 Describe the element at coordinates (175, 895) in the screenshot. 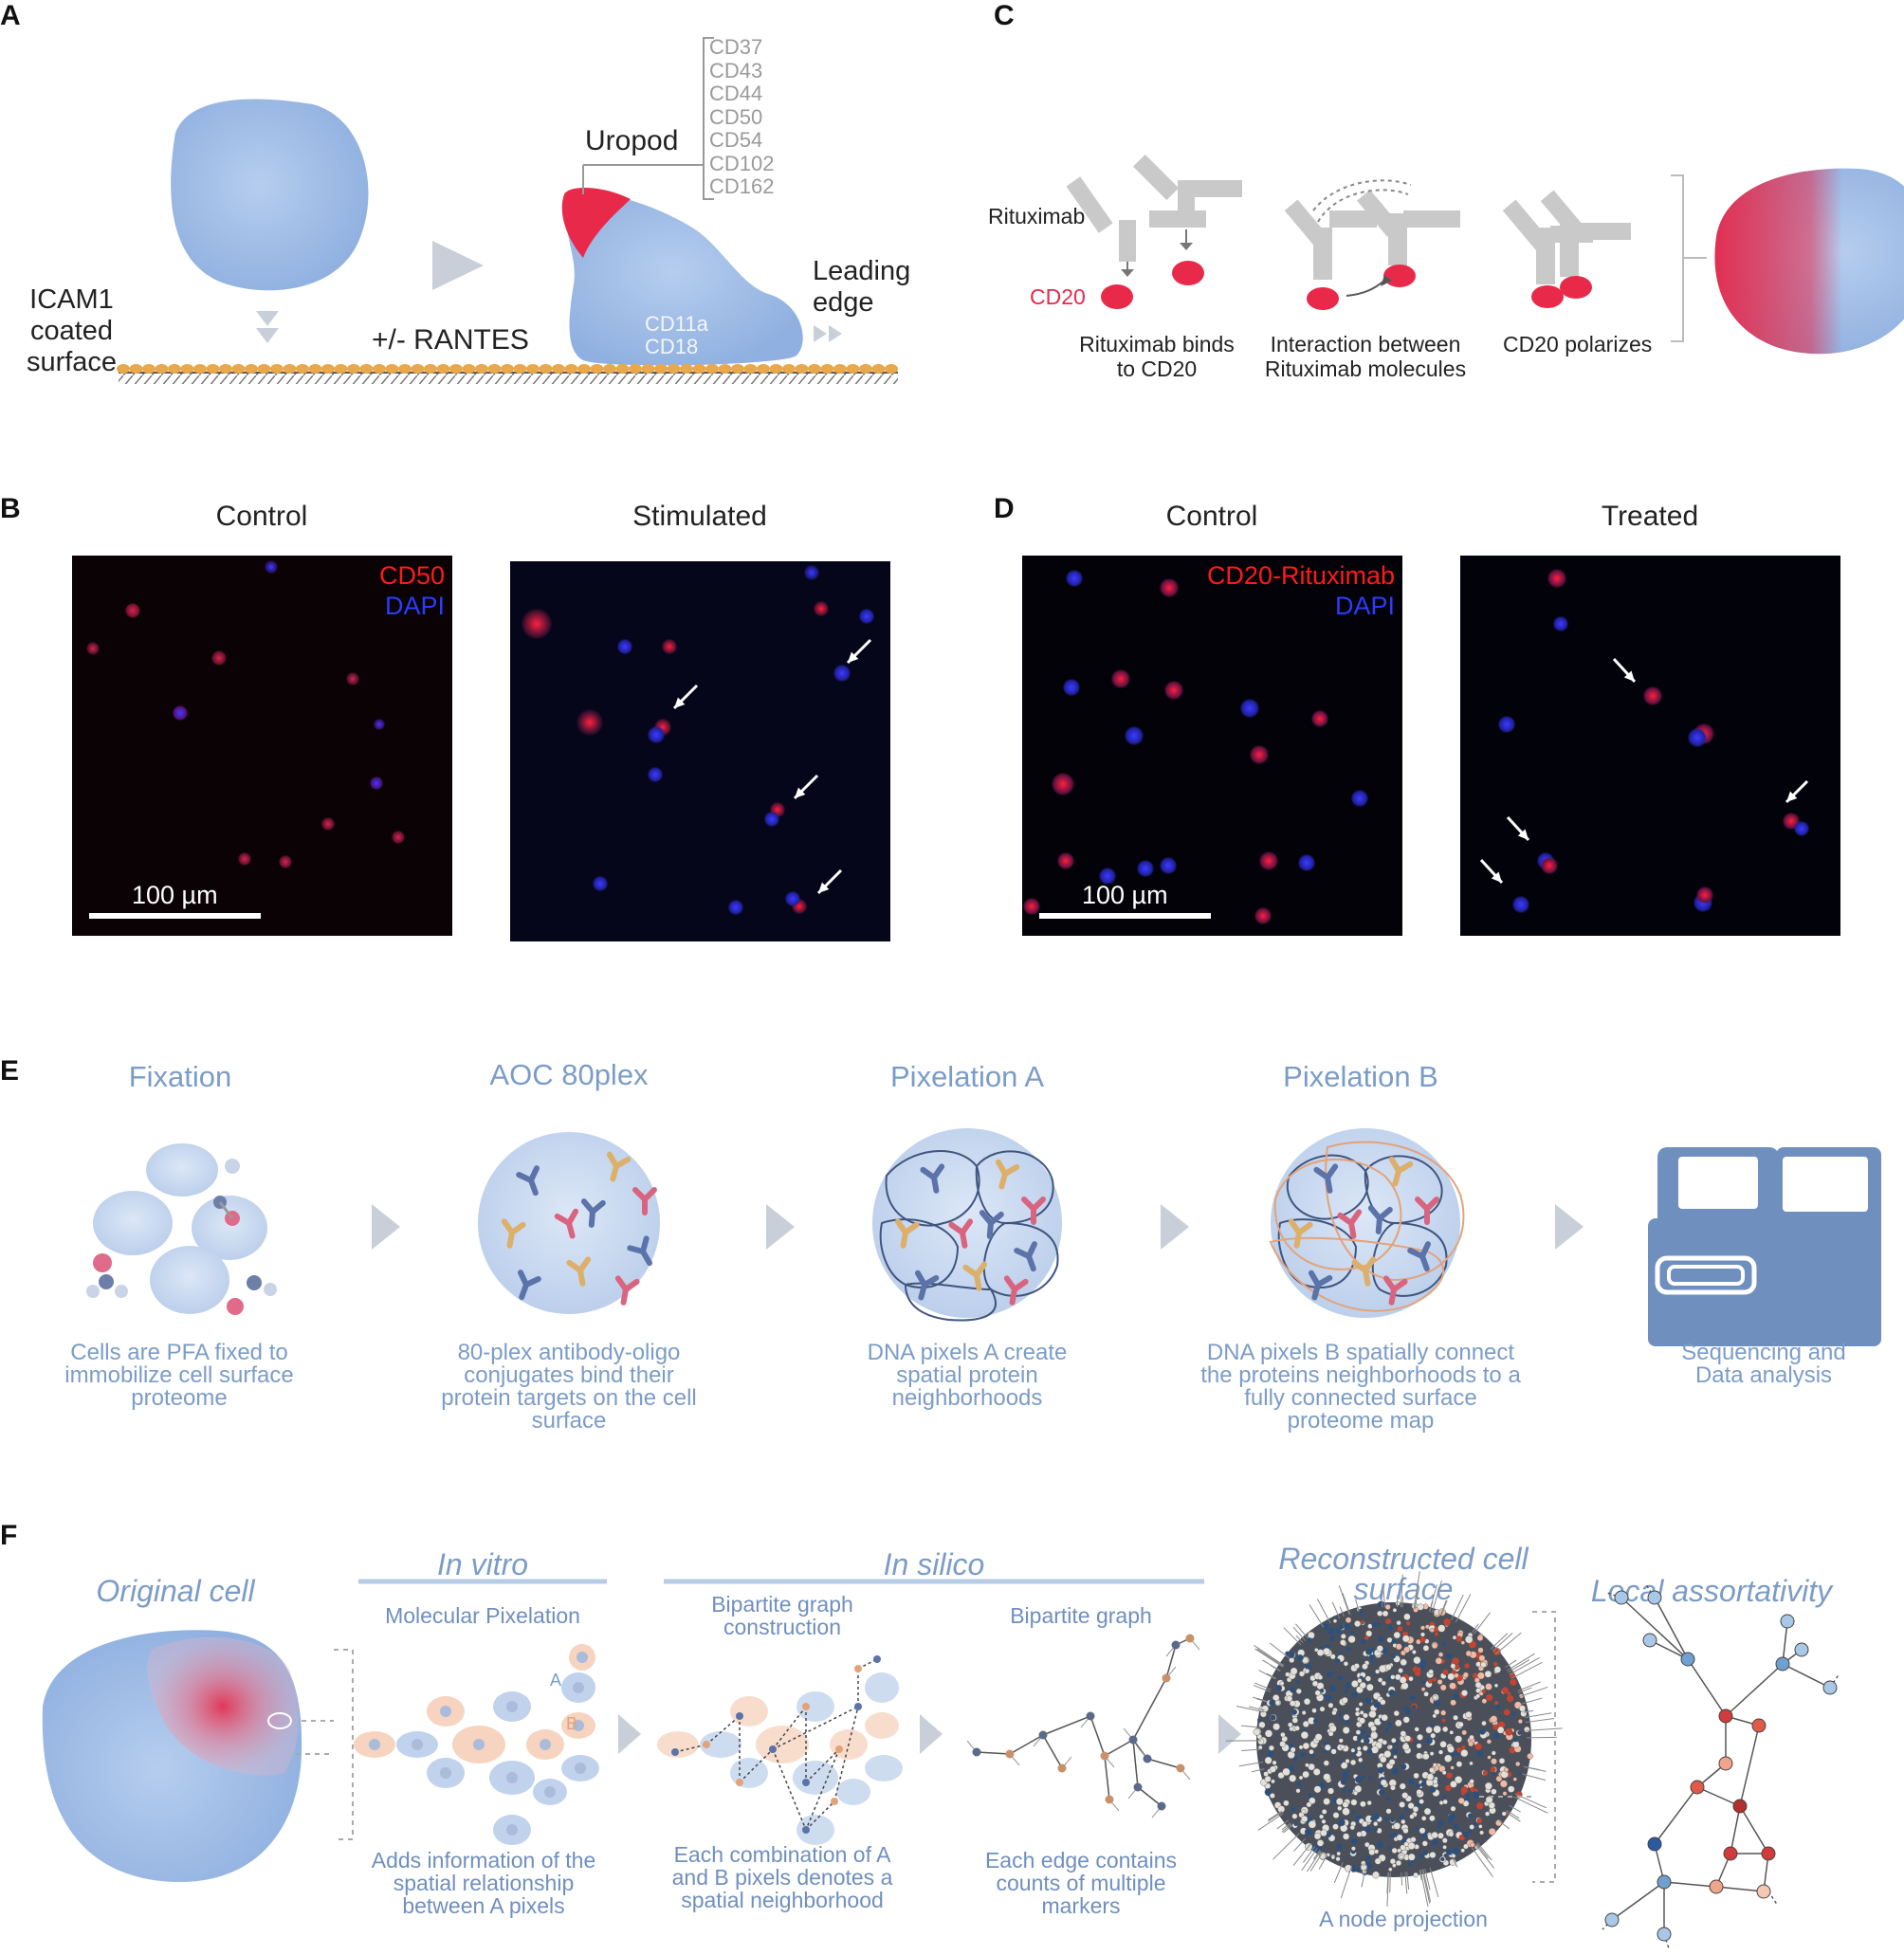

I see `scale-label: 100 µm` at that location.